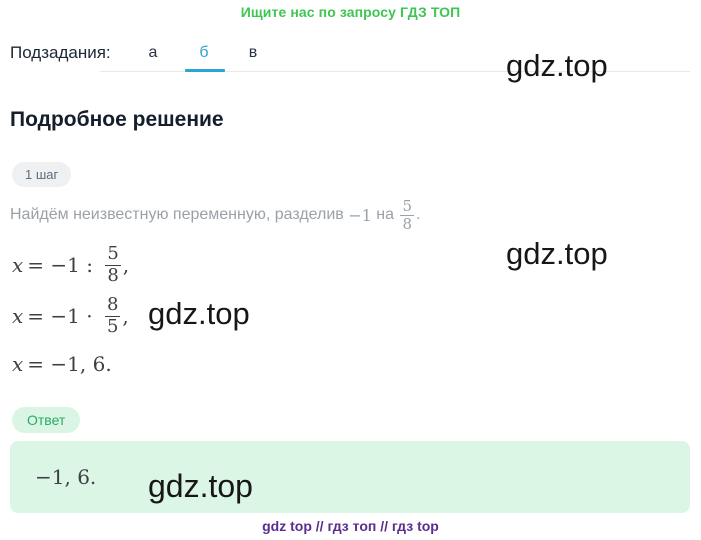 This screenshot has width=701, height=540. Describe the element at coordinates (395, 71) in the screenshot. I see `tabs-divider-line` at that location.